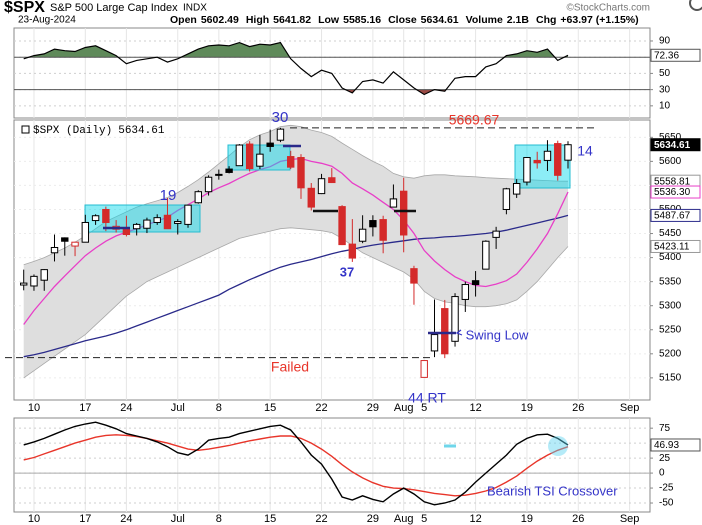 Image resolution: width=702 pixels, height=525 pixels. I want to click on annotation: 30, so click(280, 117).